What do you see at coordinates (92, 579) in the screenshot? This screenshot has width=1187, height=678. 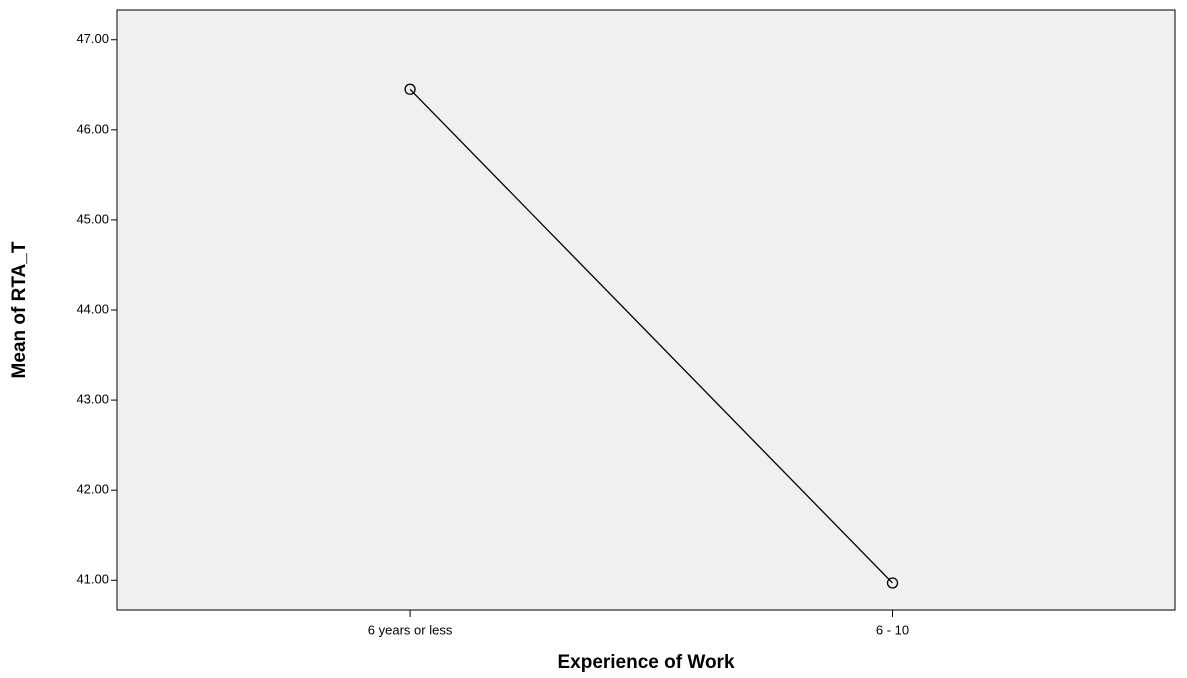 I see `y-tick-label: 41.00` at bounding box center [92, 579].